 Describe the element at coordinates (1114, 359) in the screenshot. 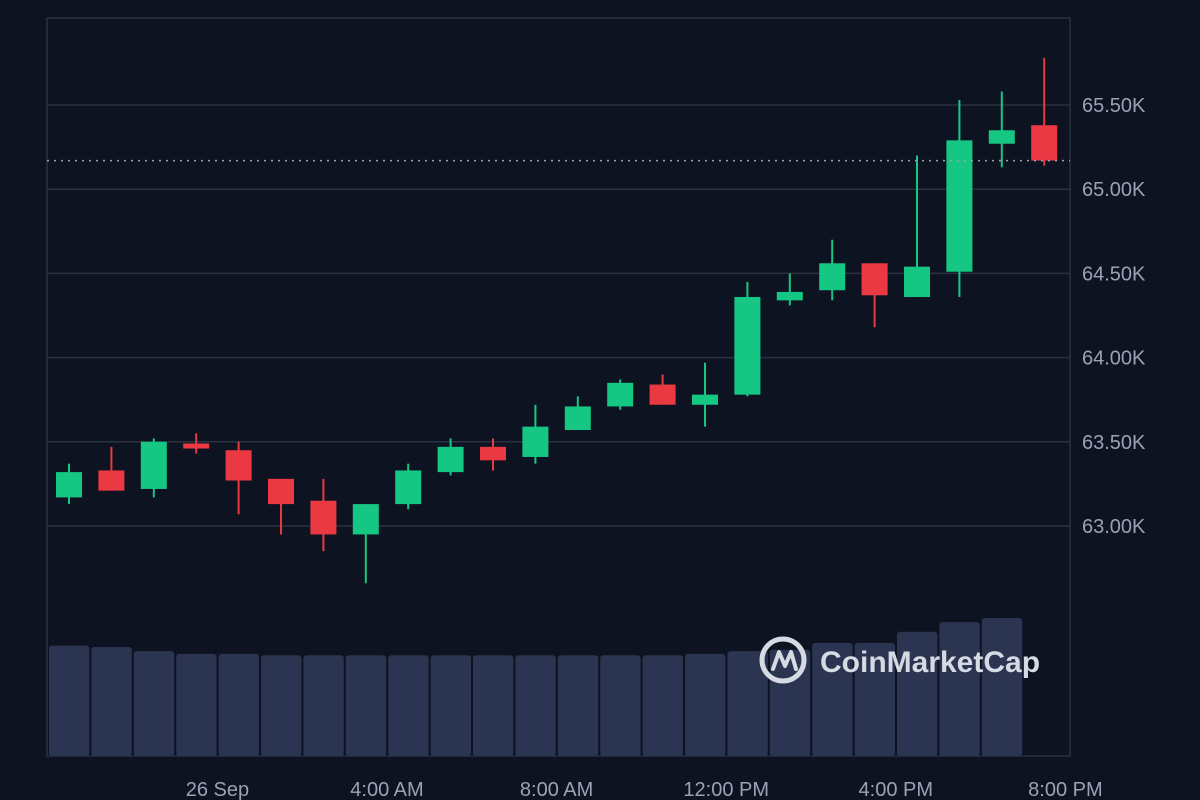

I see `y-tick-label: 64.00K` at that location.